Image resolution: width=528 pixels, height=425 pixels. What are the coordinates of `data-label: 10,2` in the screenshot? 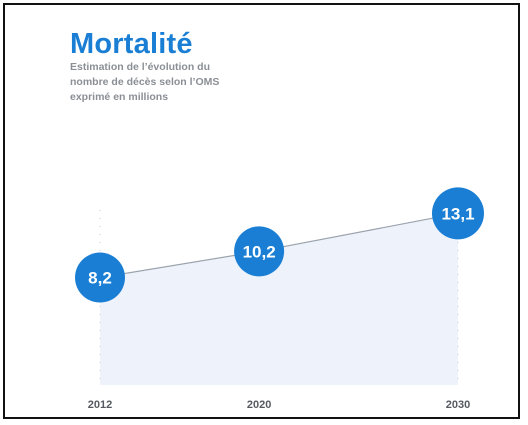 It's located at (259, 251).